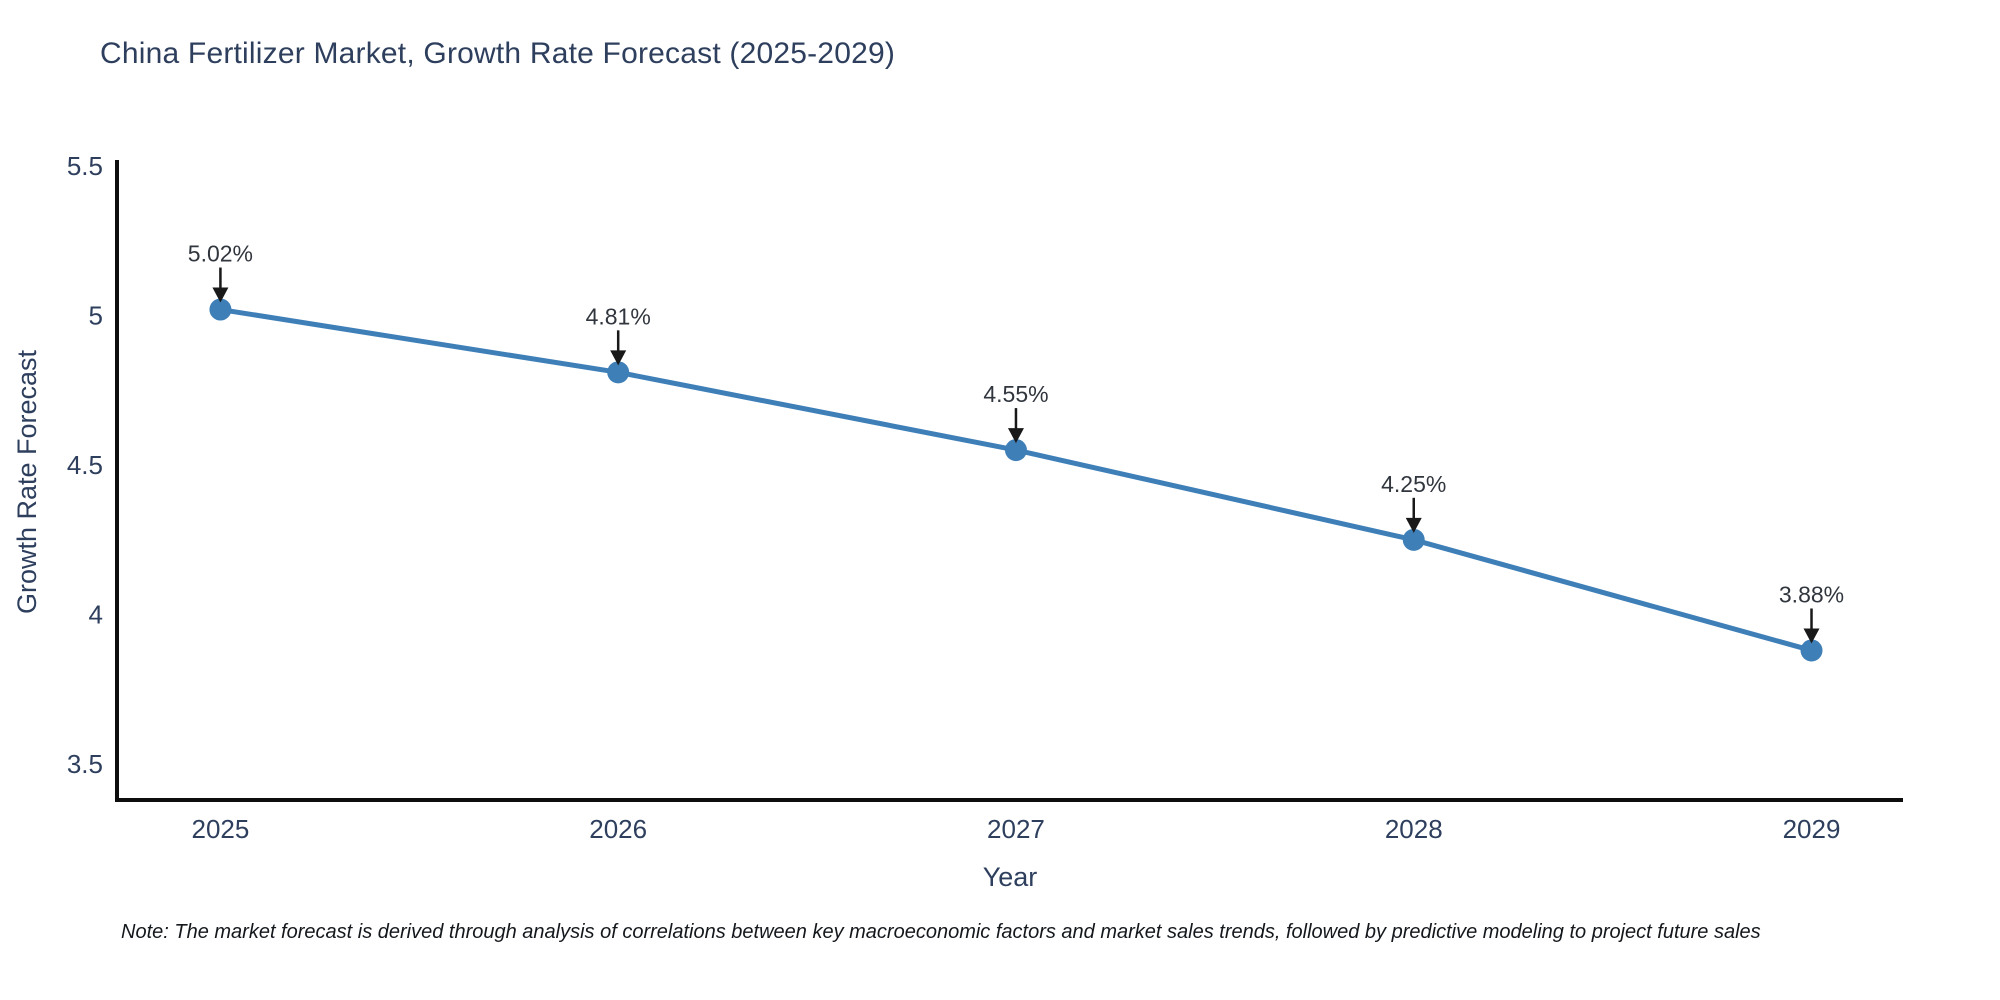  Describe the element at coordinates (1016, 829) in the screenshot. I see `x-tick-label: 2027` at that location.